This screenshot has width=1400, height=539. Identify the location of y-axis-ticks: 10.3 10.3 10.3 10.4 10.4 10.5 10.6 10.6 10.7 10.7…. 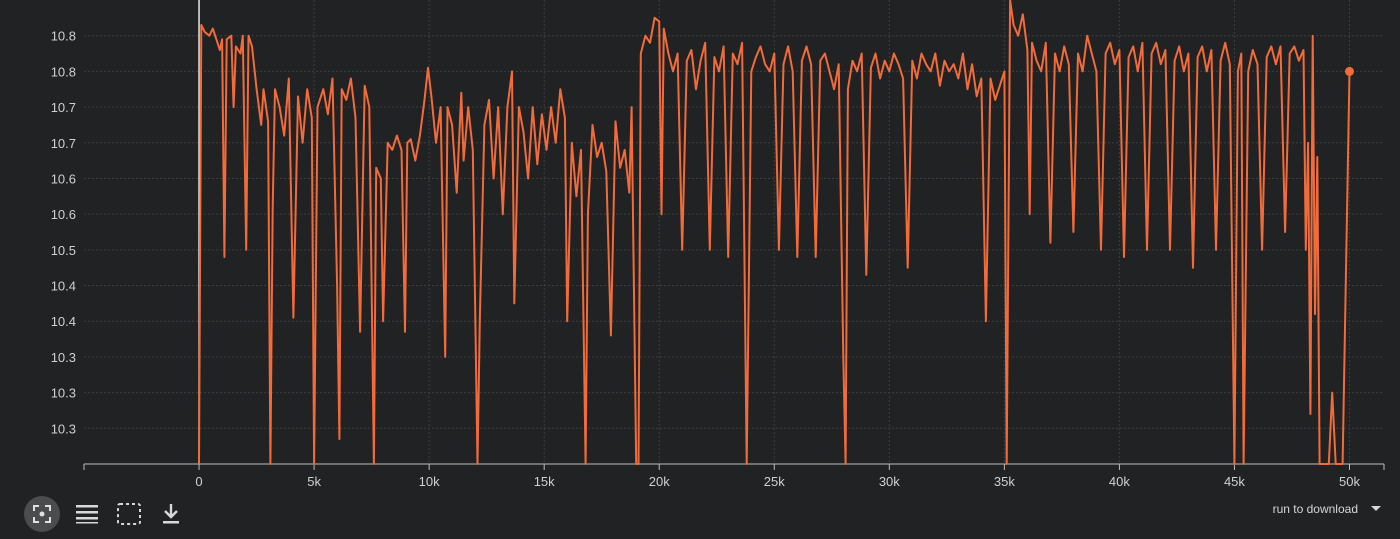
(63, 233).